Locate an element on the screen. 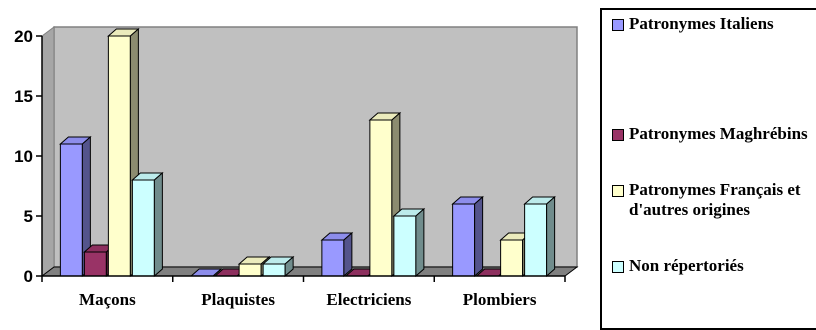  y-tick-label: 15 is located at coordinates (23, 96).